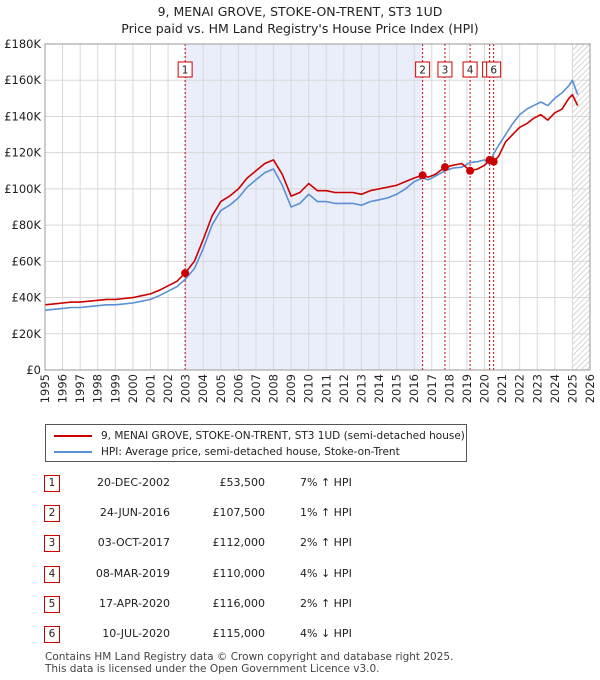  I want to click on x-tick-label: 2002, so click(168, 388).